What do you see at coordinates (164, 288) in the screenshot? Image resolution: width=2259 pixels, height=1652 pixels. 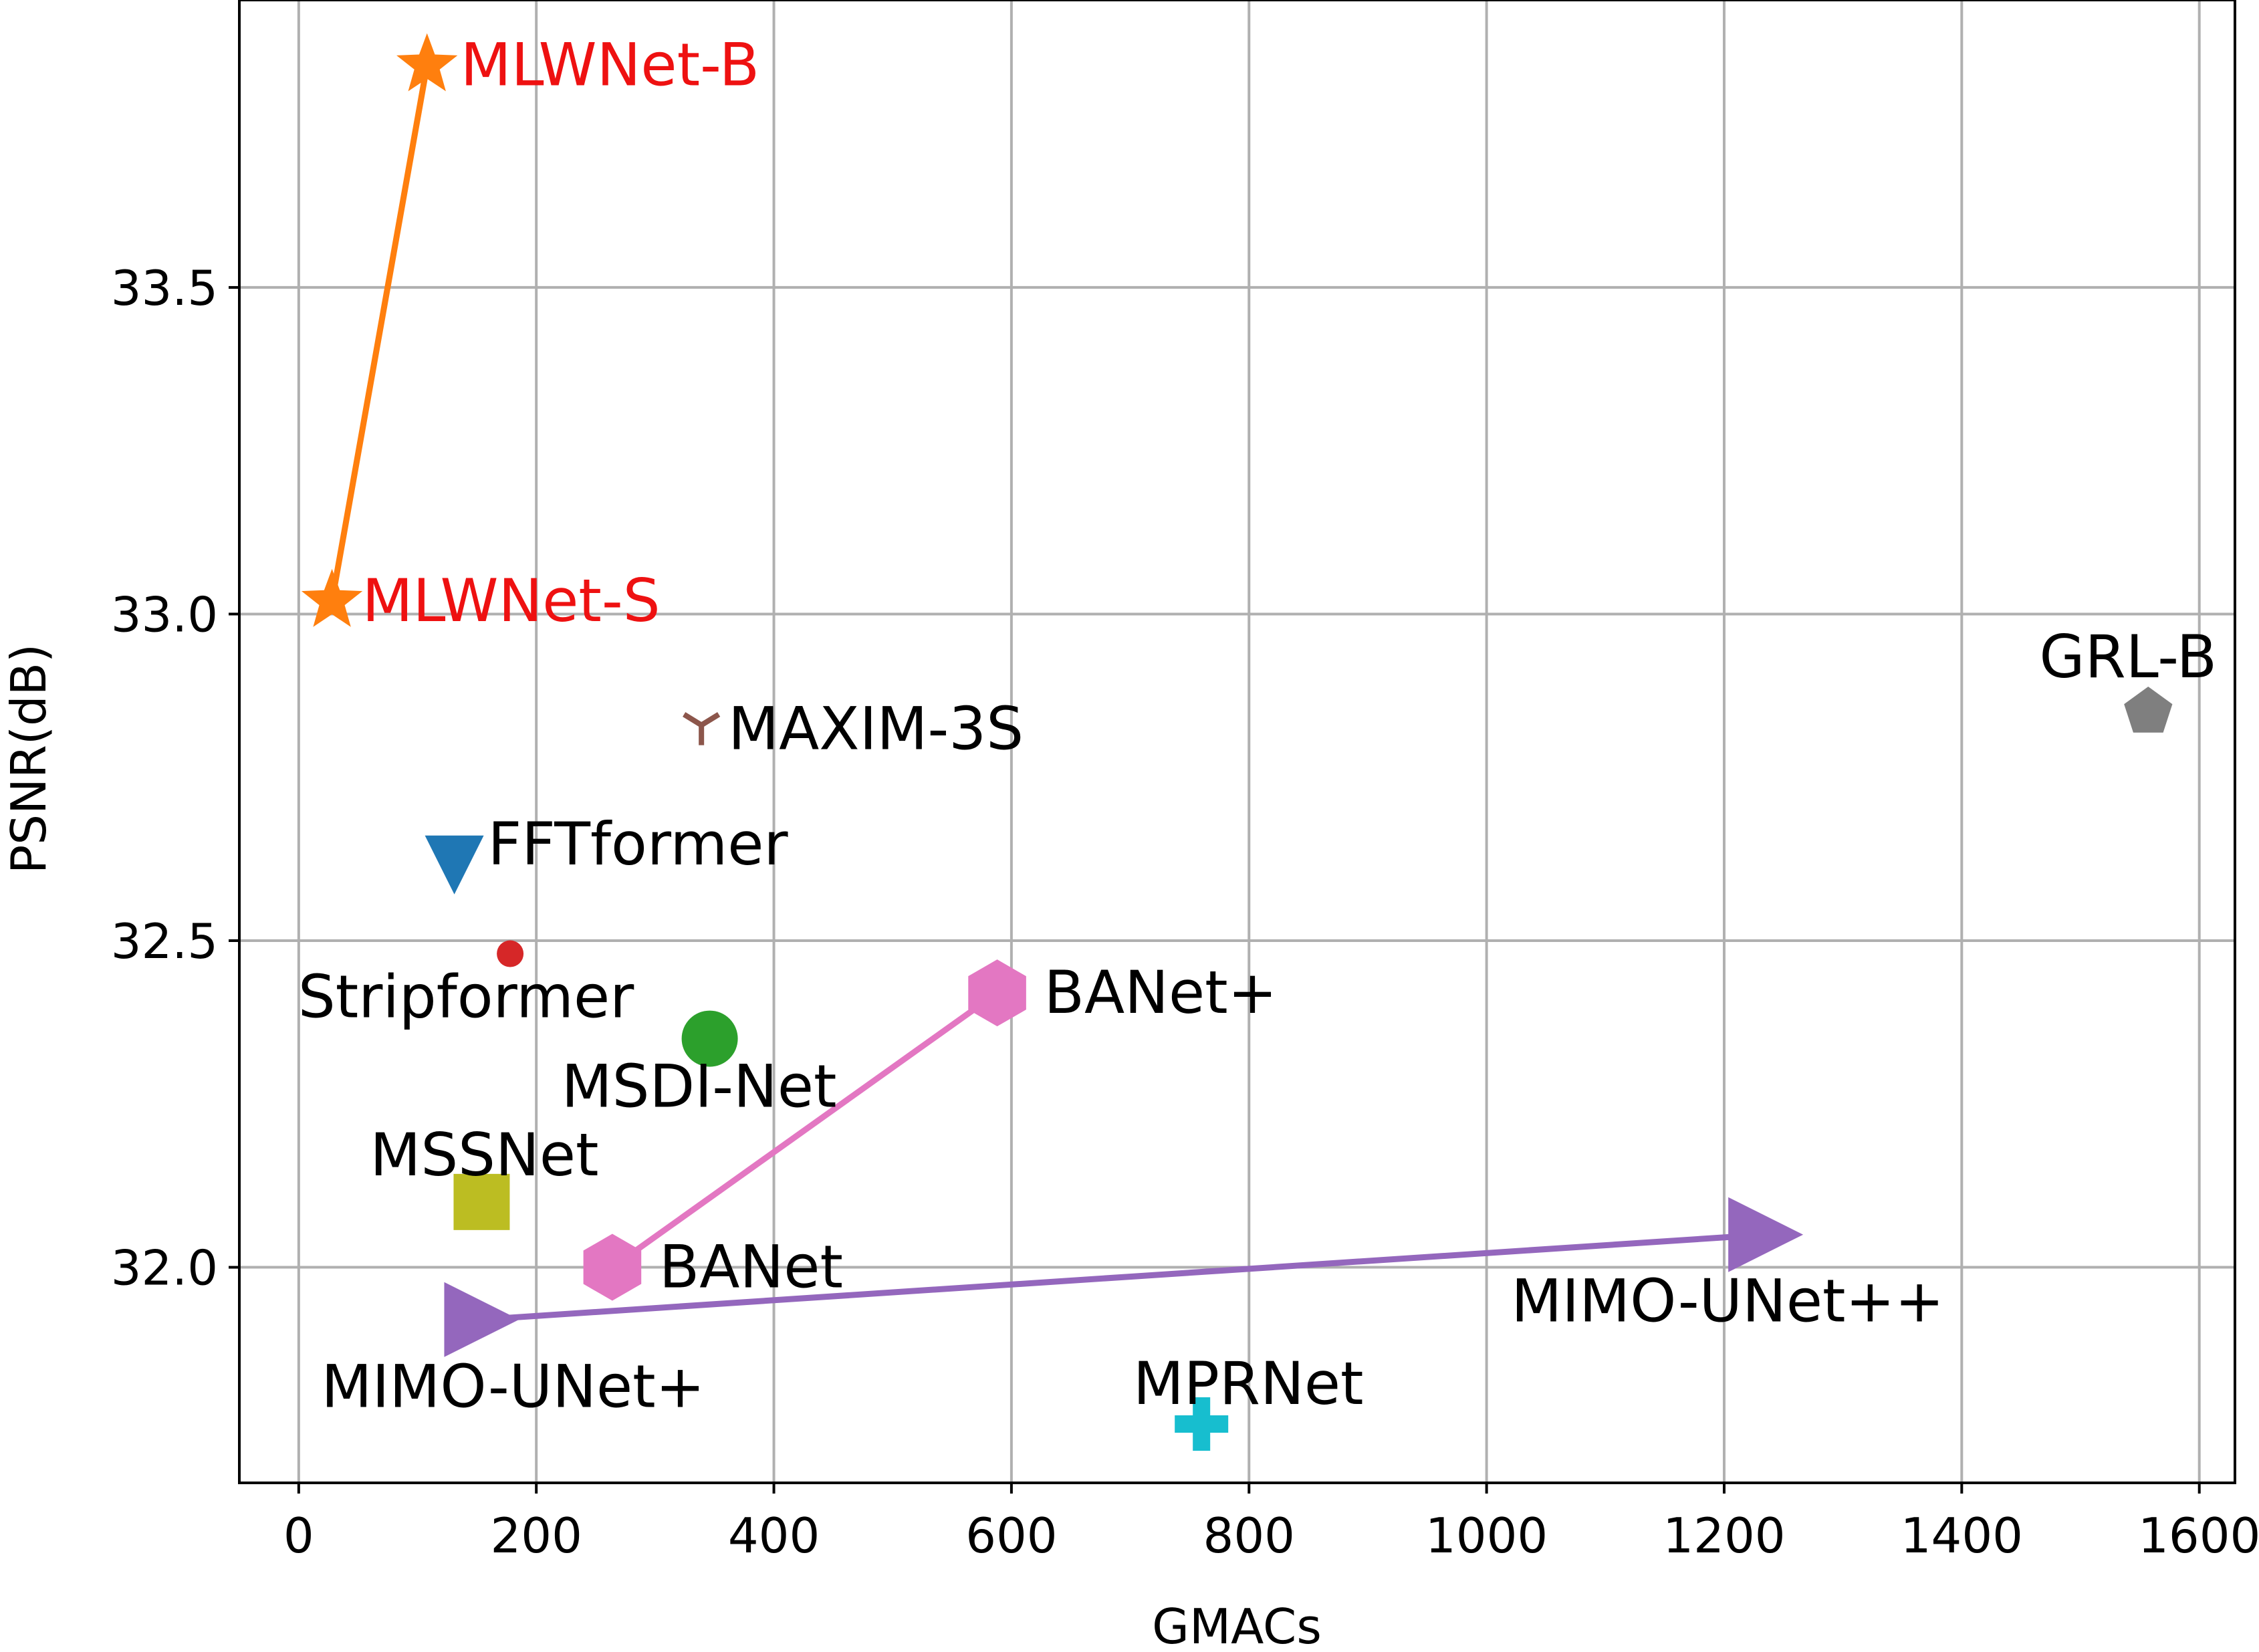 I see `y-tick-label: 33.5` at bounding box center [164, 288].